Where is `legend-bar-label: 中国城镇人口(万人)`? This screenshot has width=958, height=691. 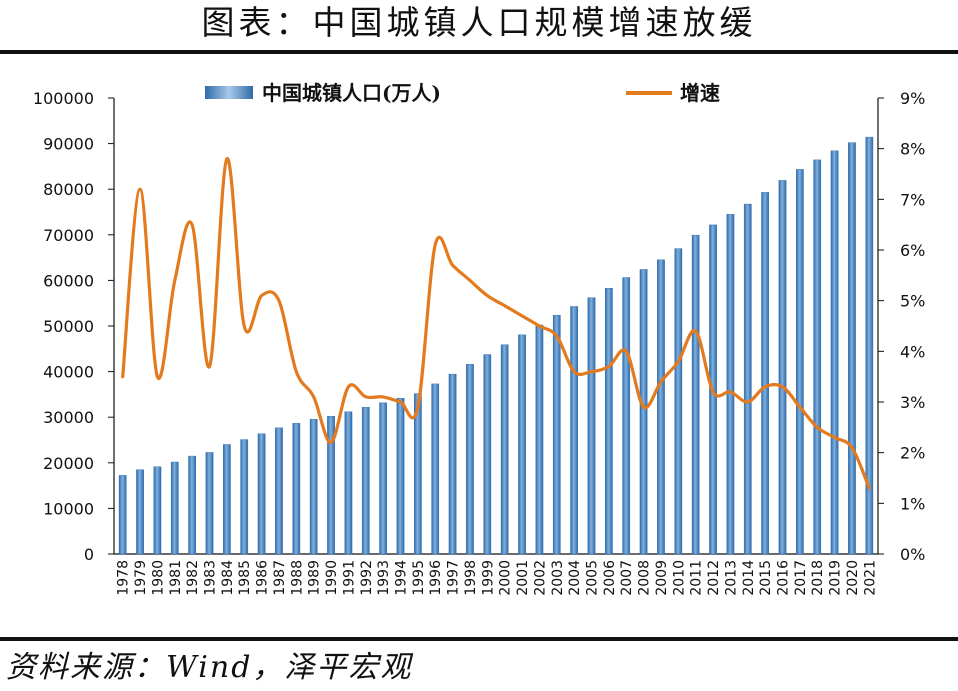
legend-bar-label: 中国城镇人口(万人) is located at coordinates (351, 93).